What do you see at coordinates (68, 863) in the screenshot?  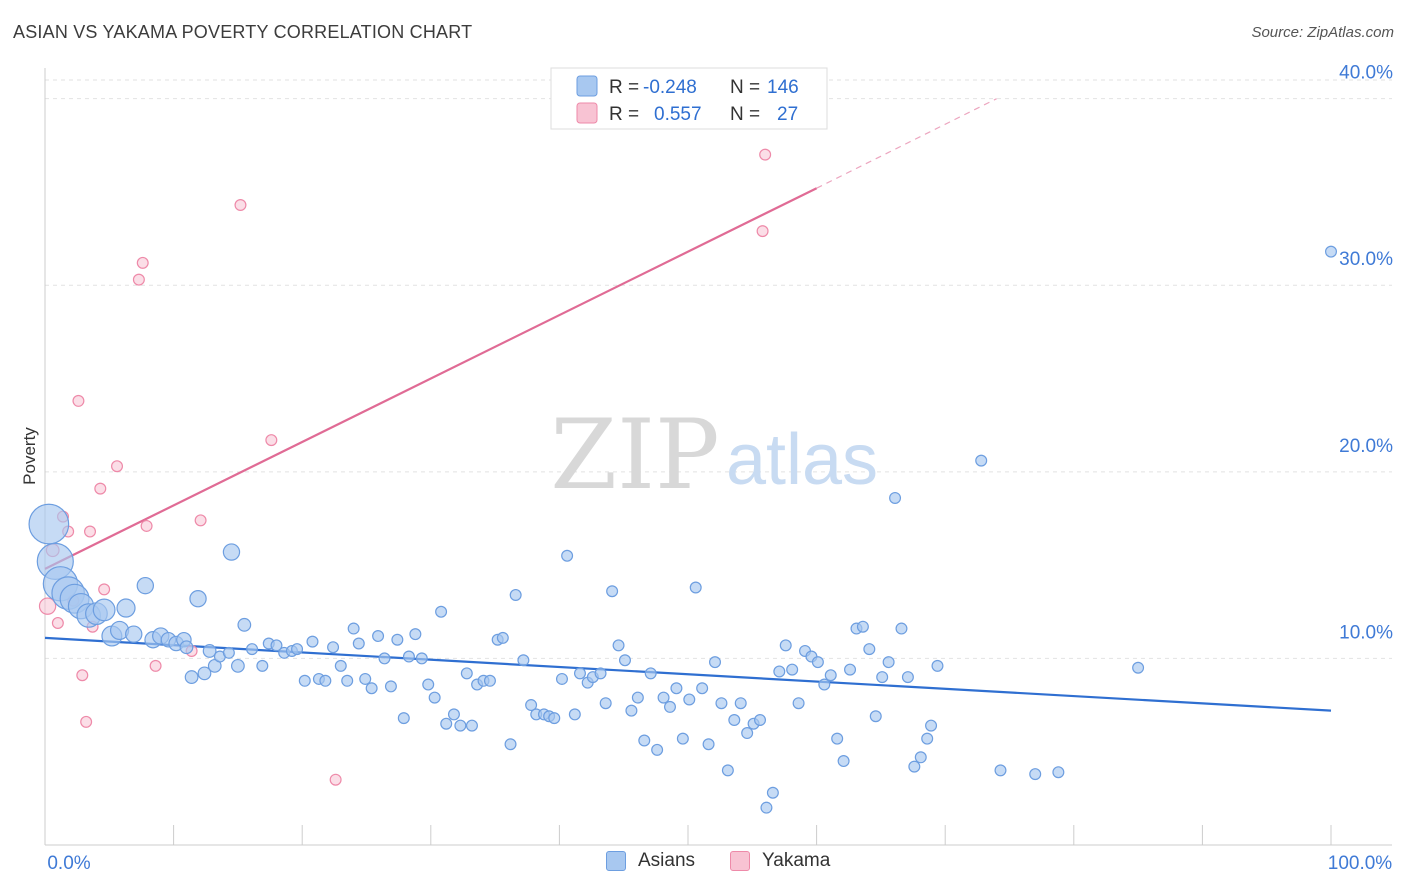 I see `x-tick-label: 0.0%` at bounding box center [68, 863].